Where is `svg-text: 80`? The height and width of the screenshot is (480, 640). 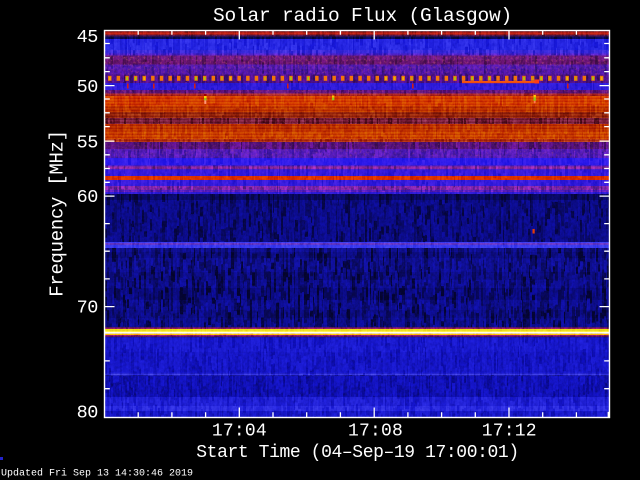 svg-text: 80 is located at coordinates (87, 412).